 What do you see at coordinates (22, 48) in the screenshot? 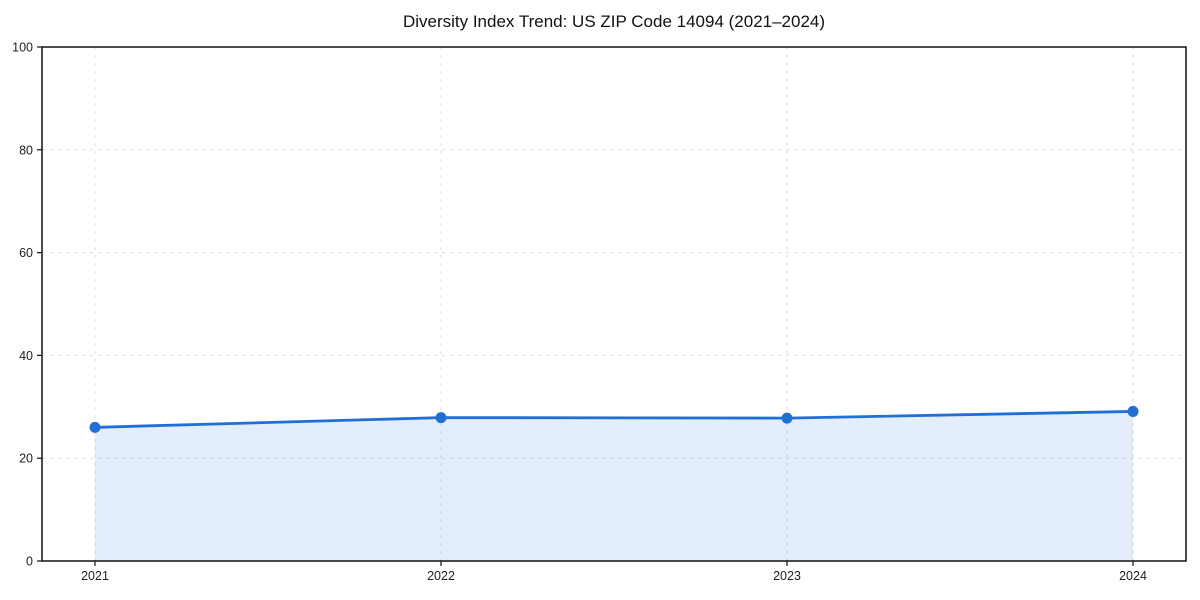
I see `y-tick-label: 100` at bounding box center [22, 48].